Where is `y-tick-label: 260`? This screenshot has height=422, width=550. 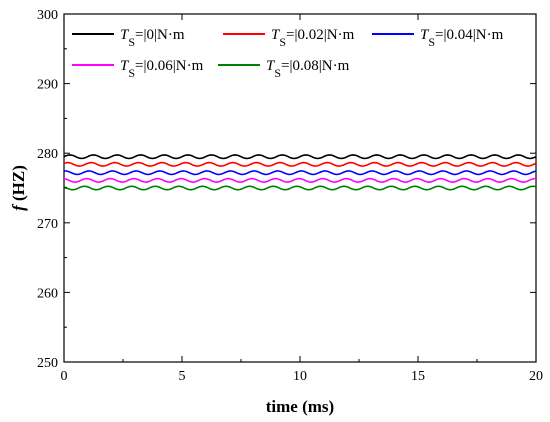
y-tick-label: 260 is located at coordinates (47, 293).